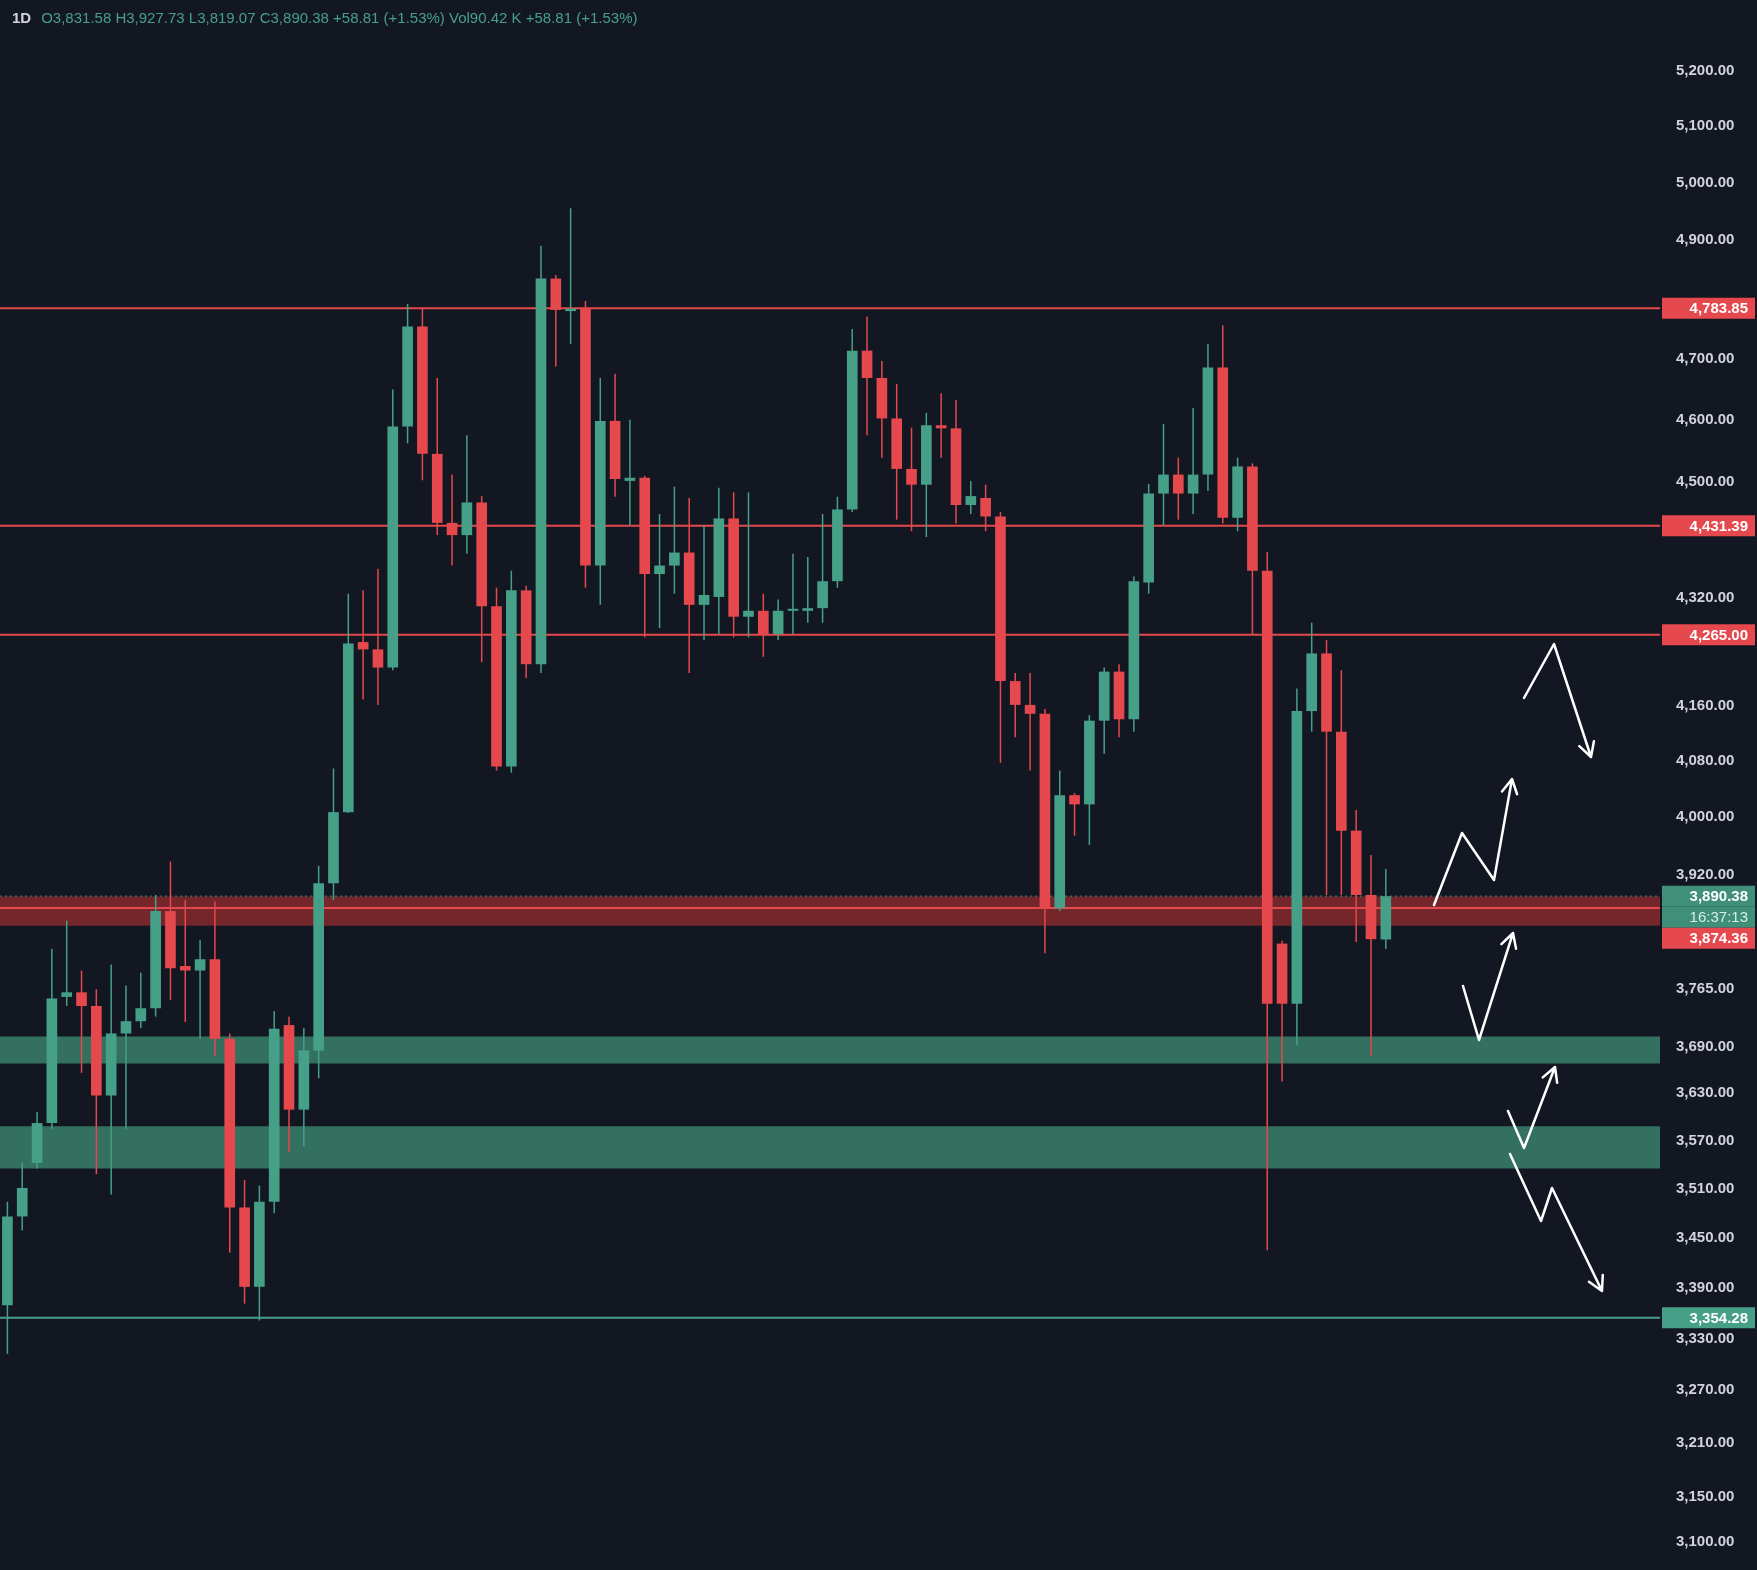  What do you see at coordinates (1705, 418) in the screenshot?
I see `y-tick-label: 4,600.00` at bounding box center [1705, 418].